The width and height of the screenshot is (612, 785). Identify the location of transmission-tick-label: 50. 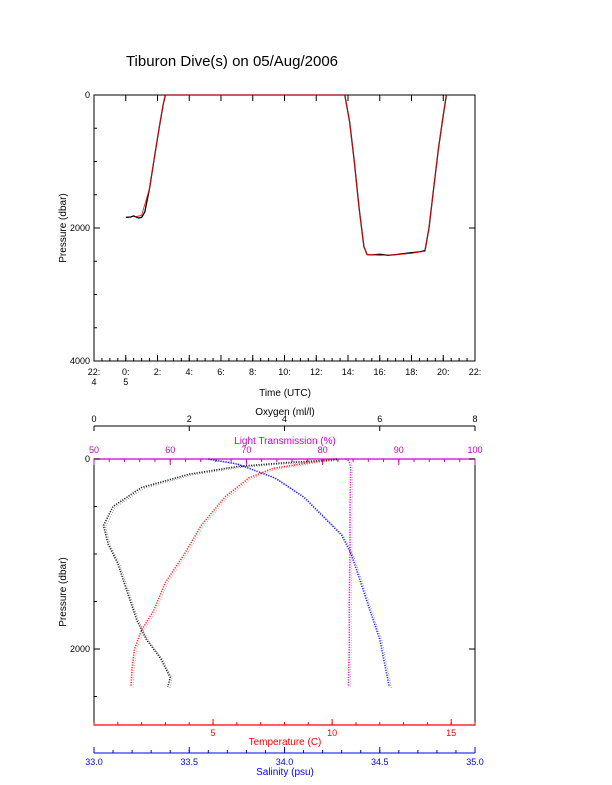
(94, 450).